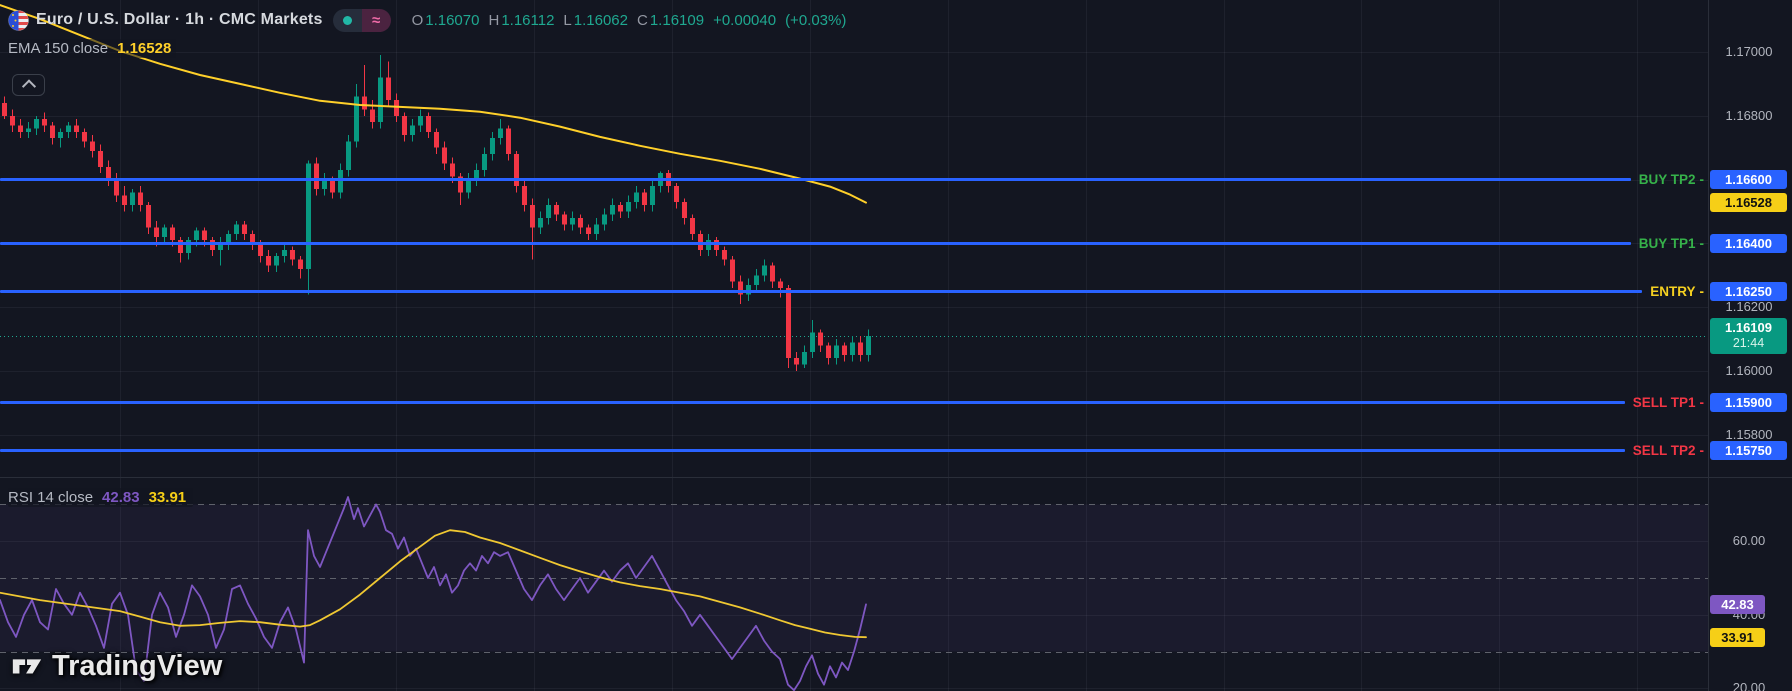 This screenshot has width=1792, height=691. What do you see at coordinates (179, 19) in the screenshot?
I see `symbol-title: Euro / U.S. Dollar · 1h · CMC Markets` at bounding box center [179, 19].